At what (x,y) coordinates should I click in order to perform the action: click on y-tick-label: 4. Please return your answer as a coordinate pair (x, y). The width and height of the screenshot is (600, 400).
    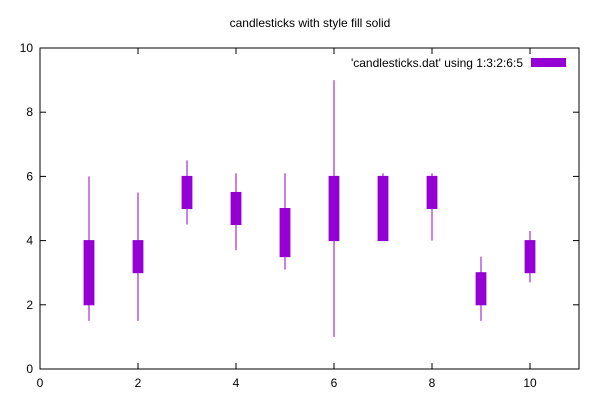
    Looking at the image, I should click on (29, 241).